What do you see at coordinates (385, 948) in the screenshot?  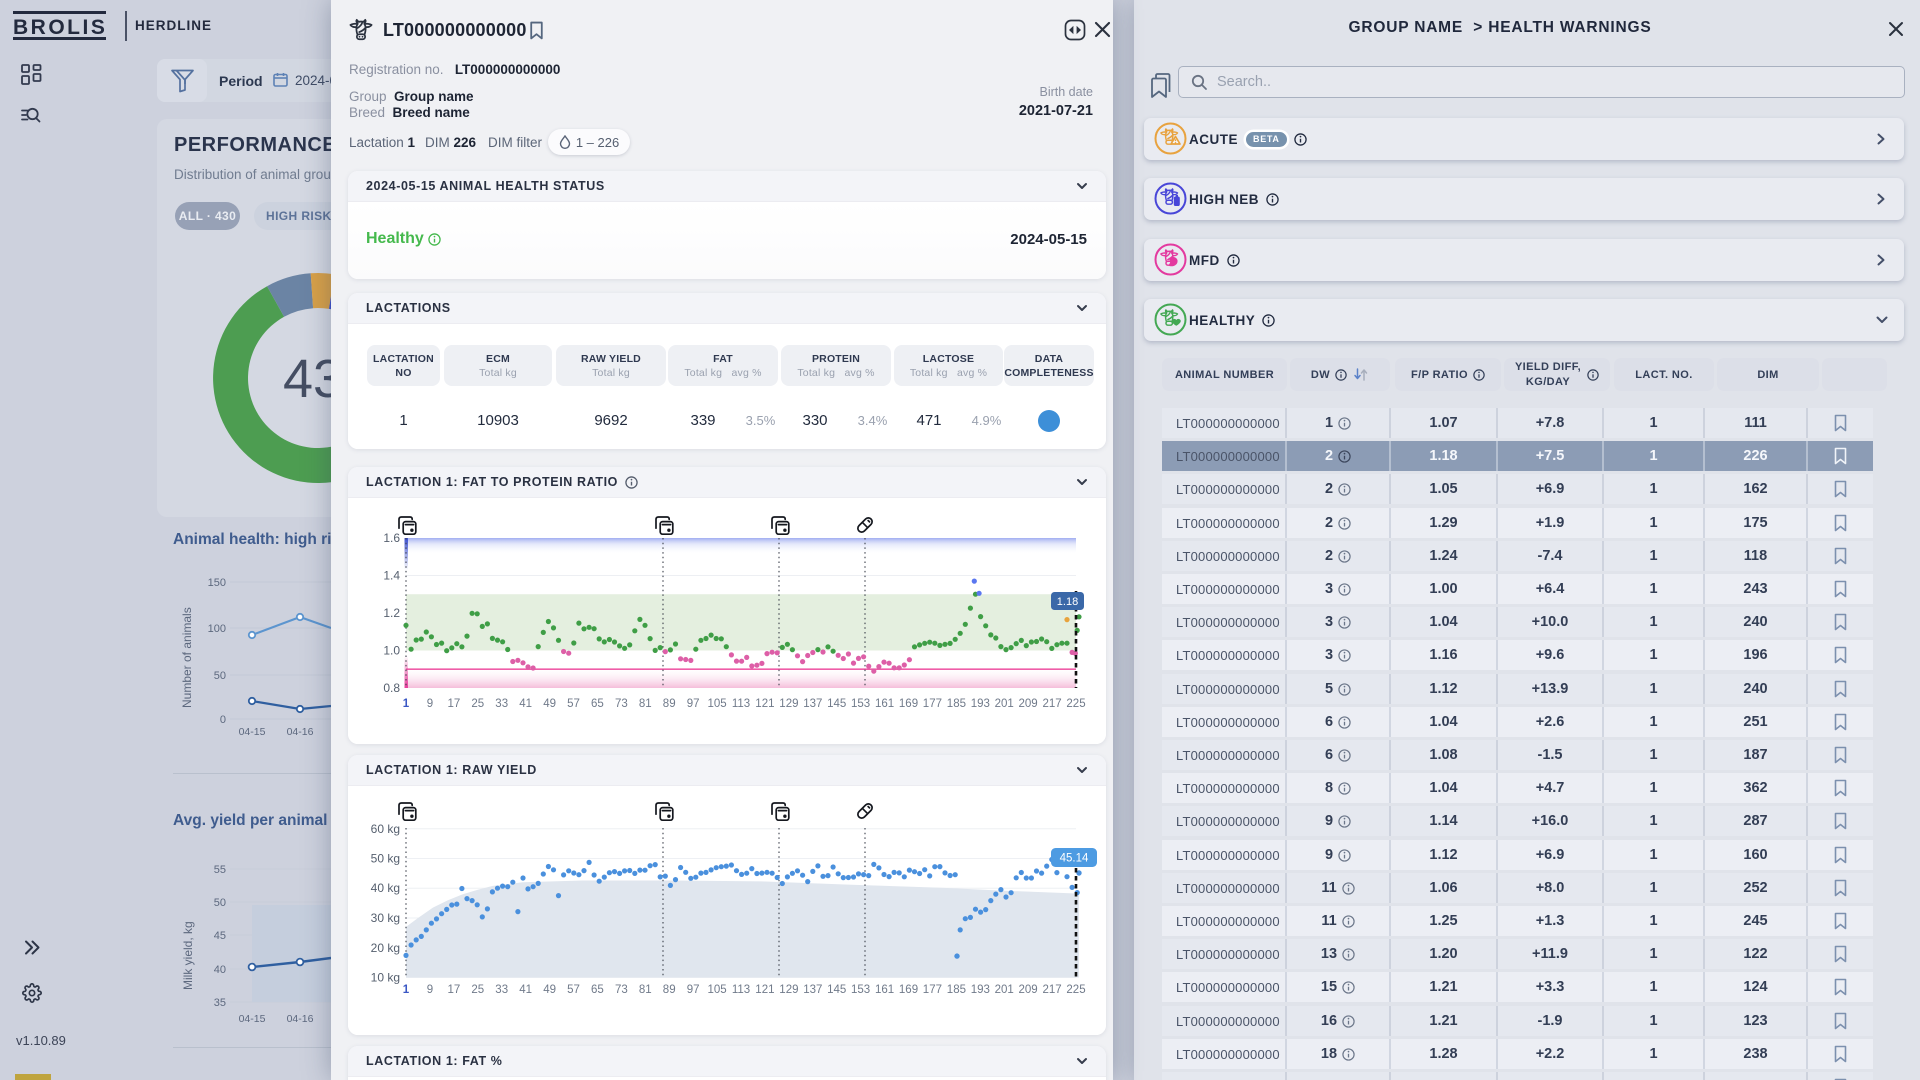 I see `svg-text: 20 kg` at bounding box center [385, 948].